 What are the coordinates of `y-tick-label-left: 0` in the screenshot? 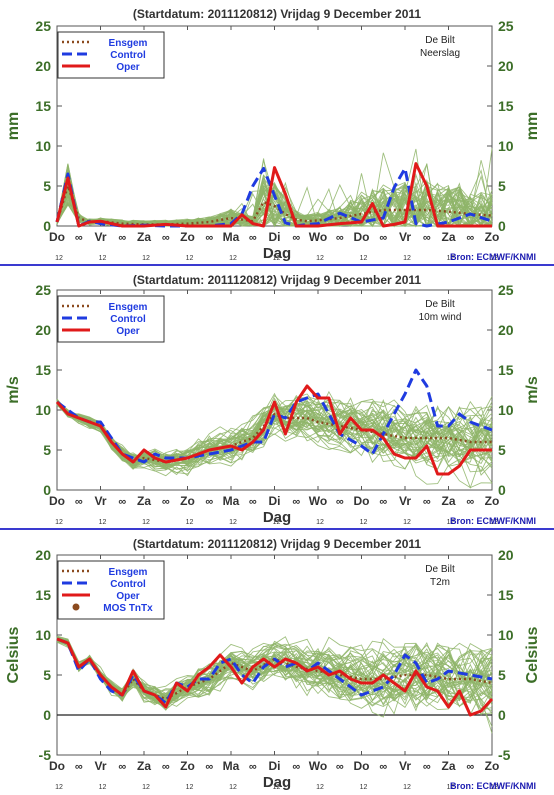 It's located at (47, 490).